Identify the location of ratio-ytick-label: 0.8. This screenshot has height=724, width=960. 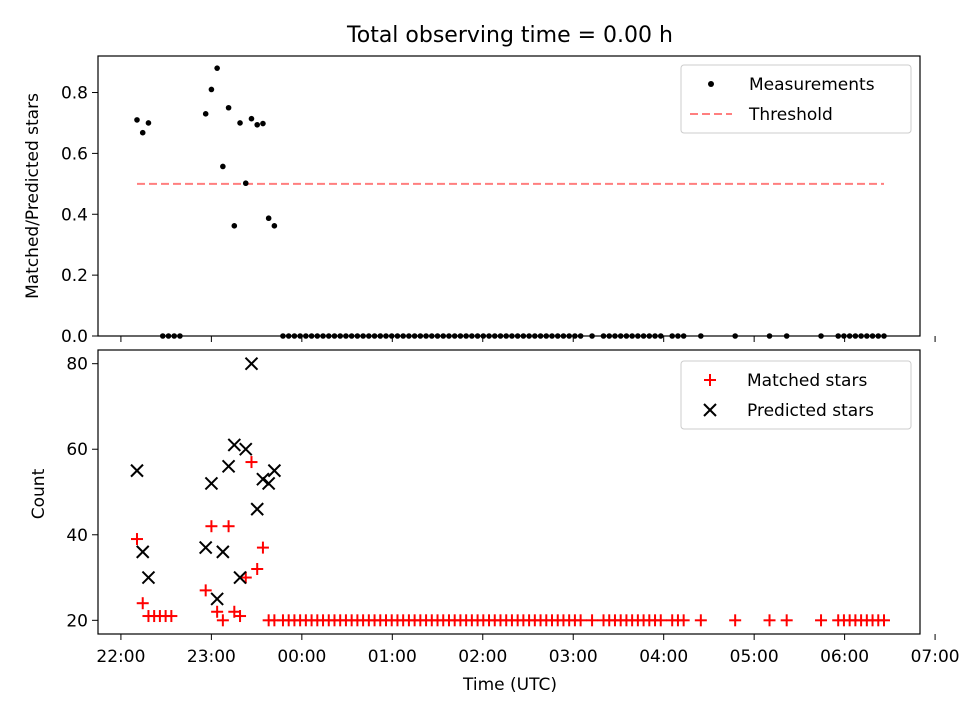
(74, 94).